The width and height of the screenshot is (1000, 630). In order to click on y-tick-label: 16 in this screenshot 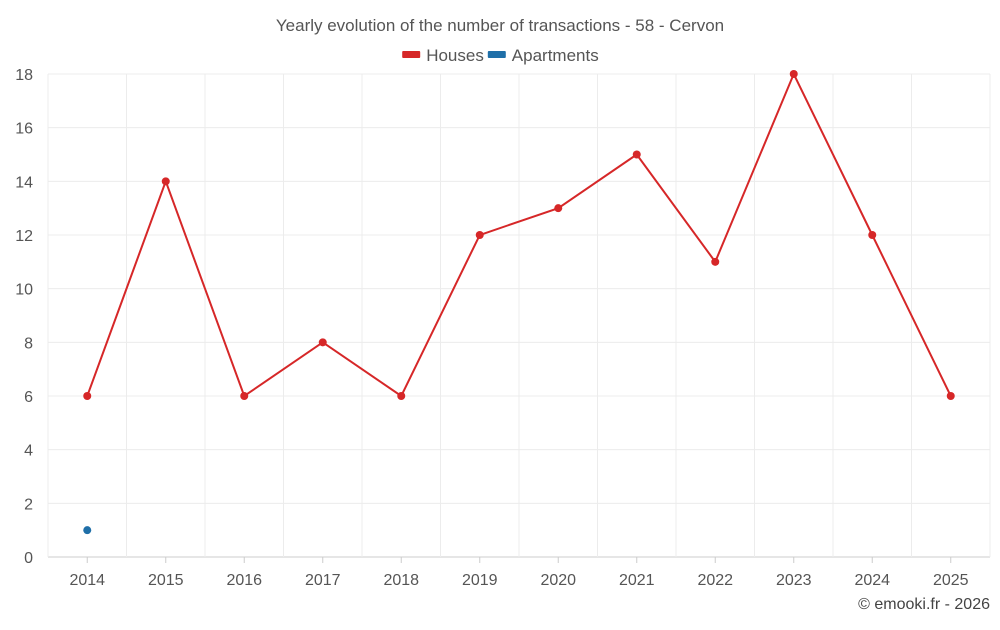, I will do `click(24, 129)`.